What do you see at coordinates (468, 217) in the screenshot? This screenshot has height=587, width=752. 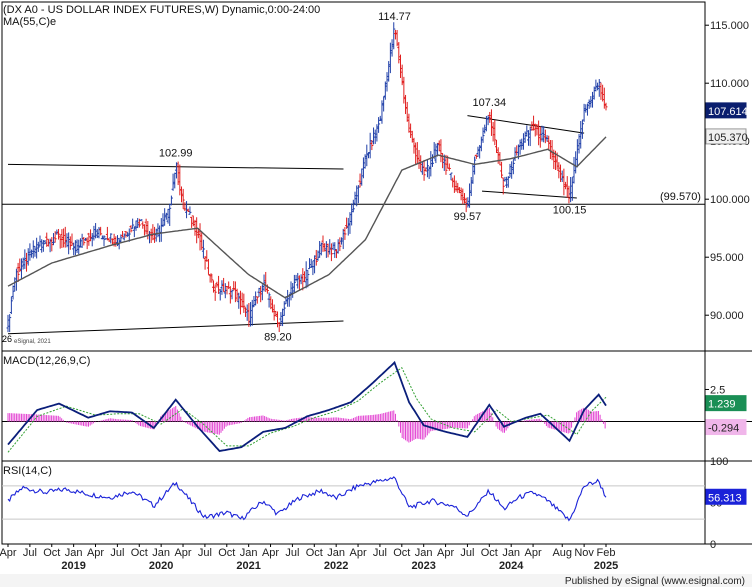 I see `price-annotation-99.57: 99.57` at bounding box center [468, 217].